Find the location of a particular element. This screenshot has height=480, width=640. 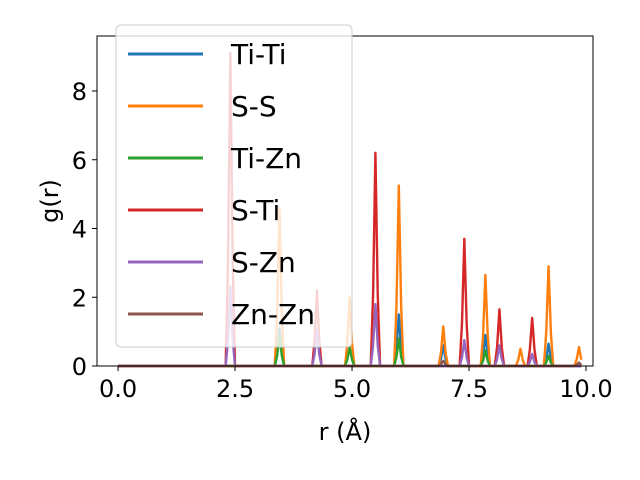

y-axis: 0 2 4 6 8 is located at coordinates (84, 229).